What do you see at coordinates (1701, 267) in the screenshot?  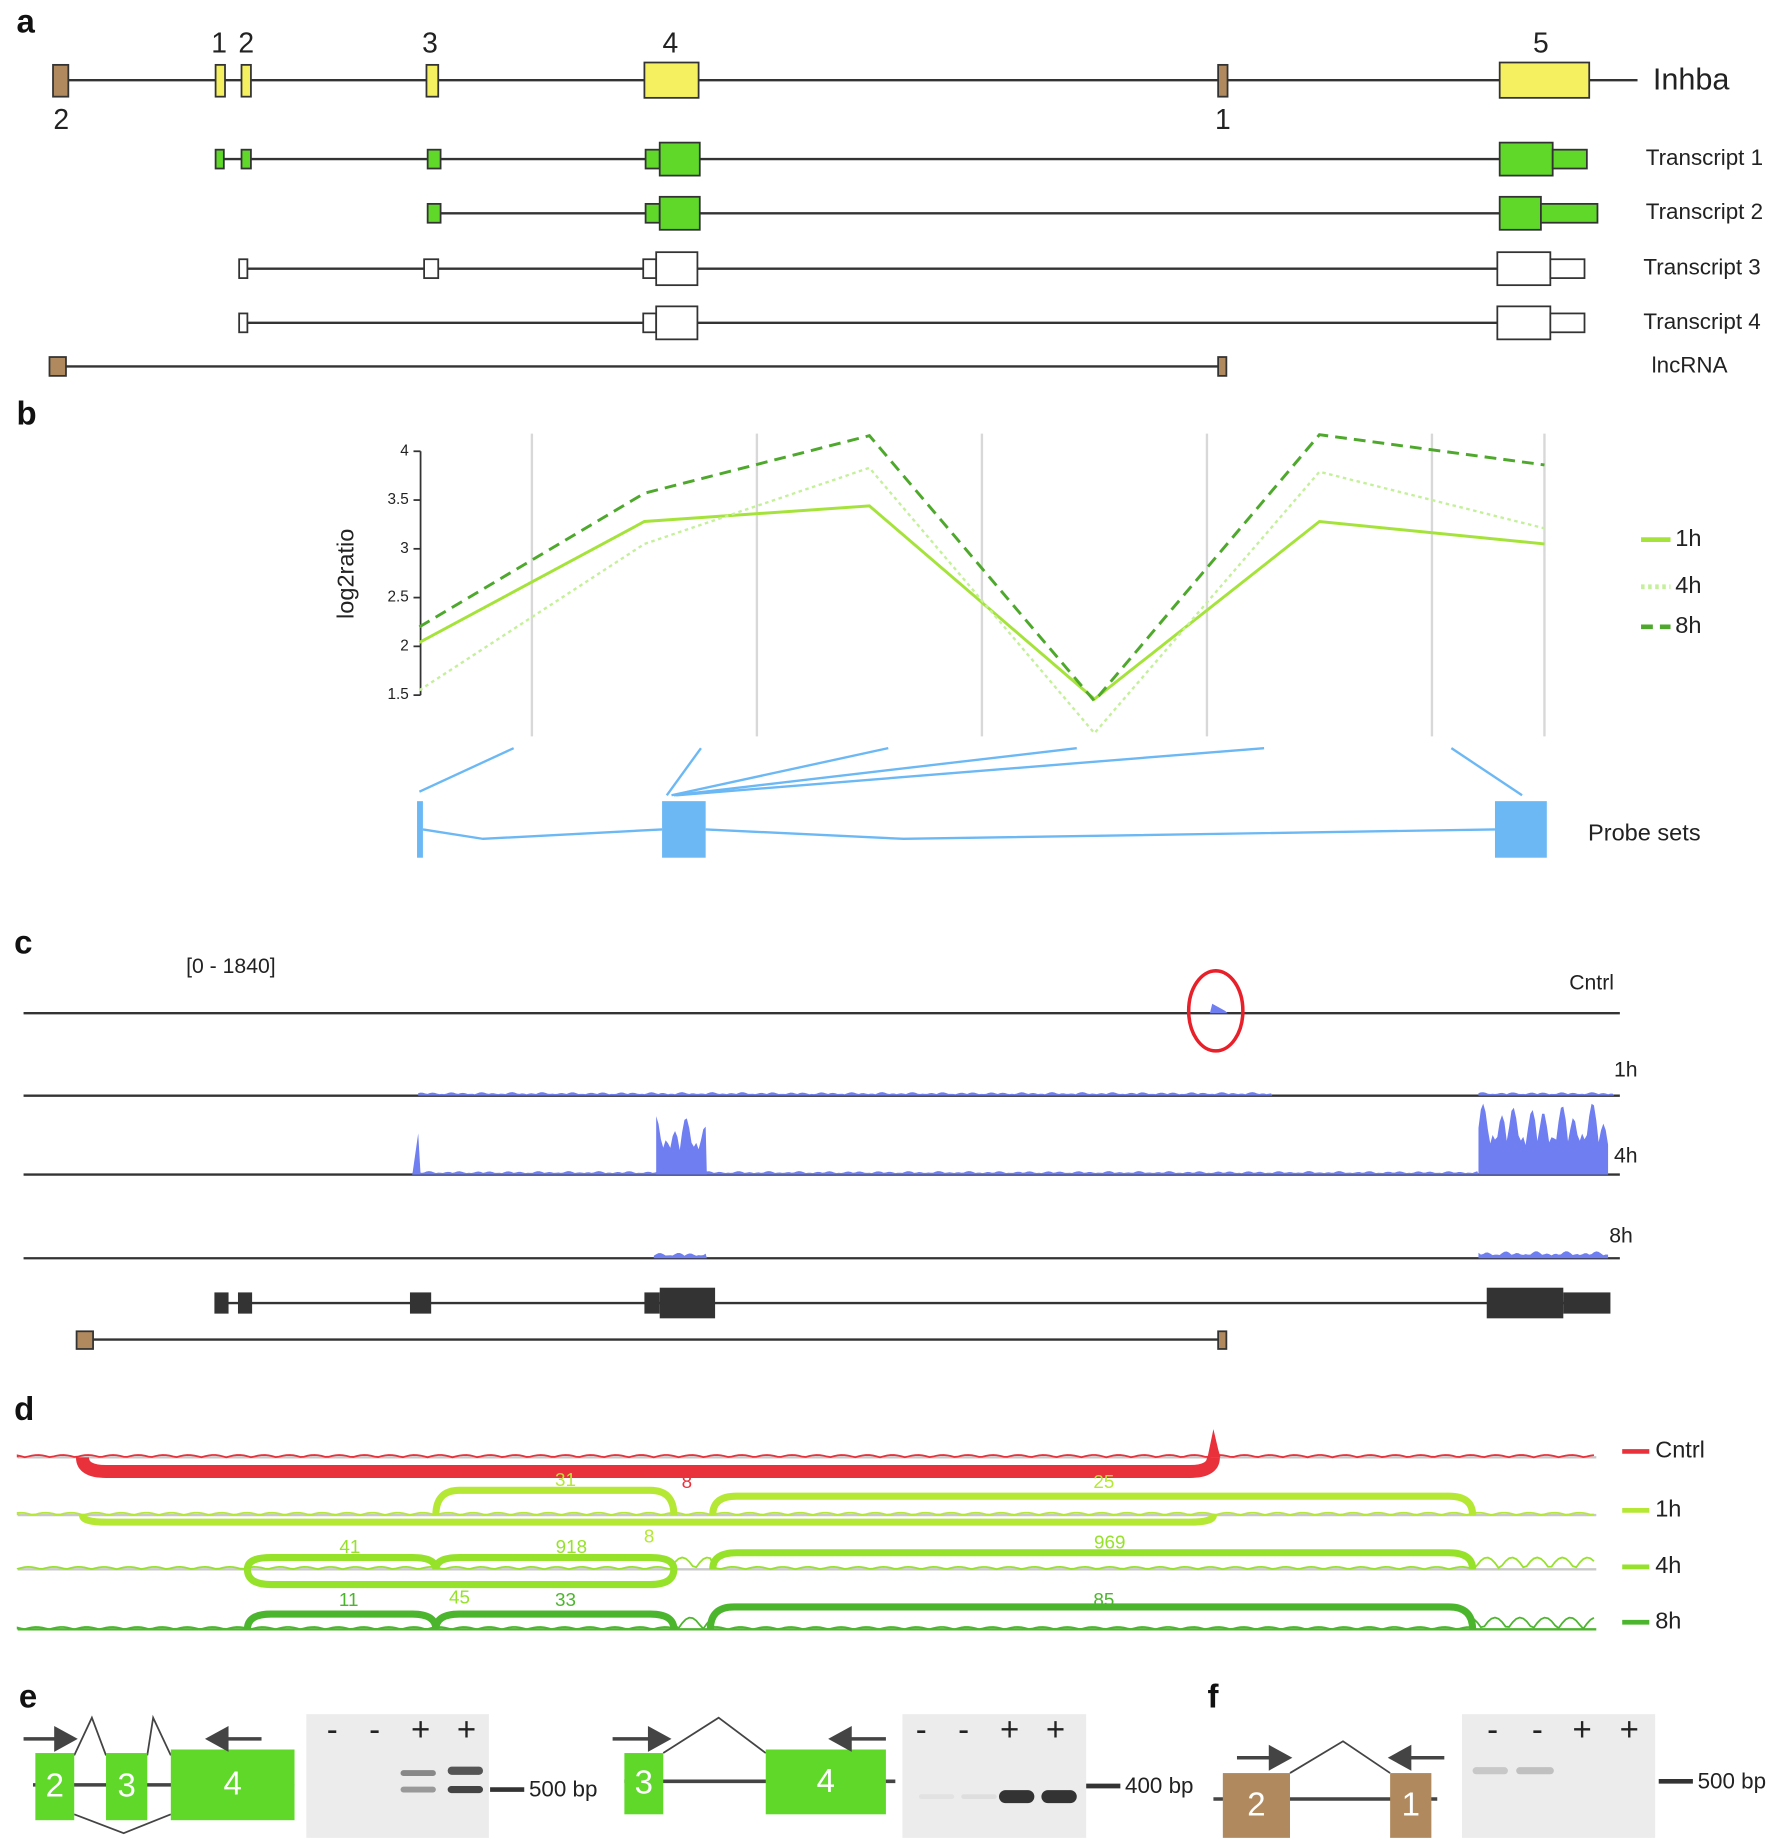 I see `transcript-label: Transcript 3` at bounding box center [1701, 267].